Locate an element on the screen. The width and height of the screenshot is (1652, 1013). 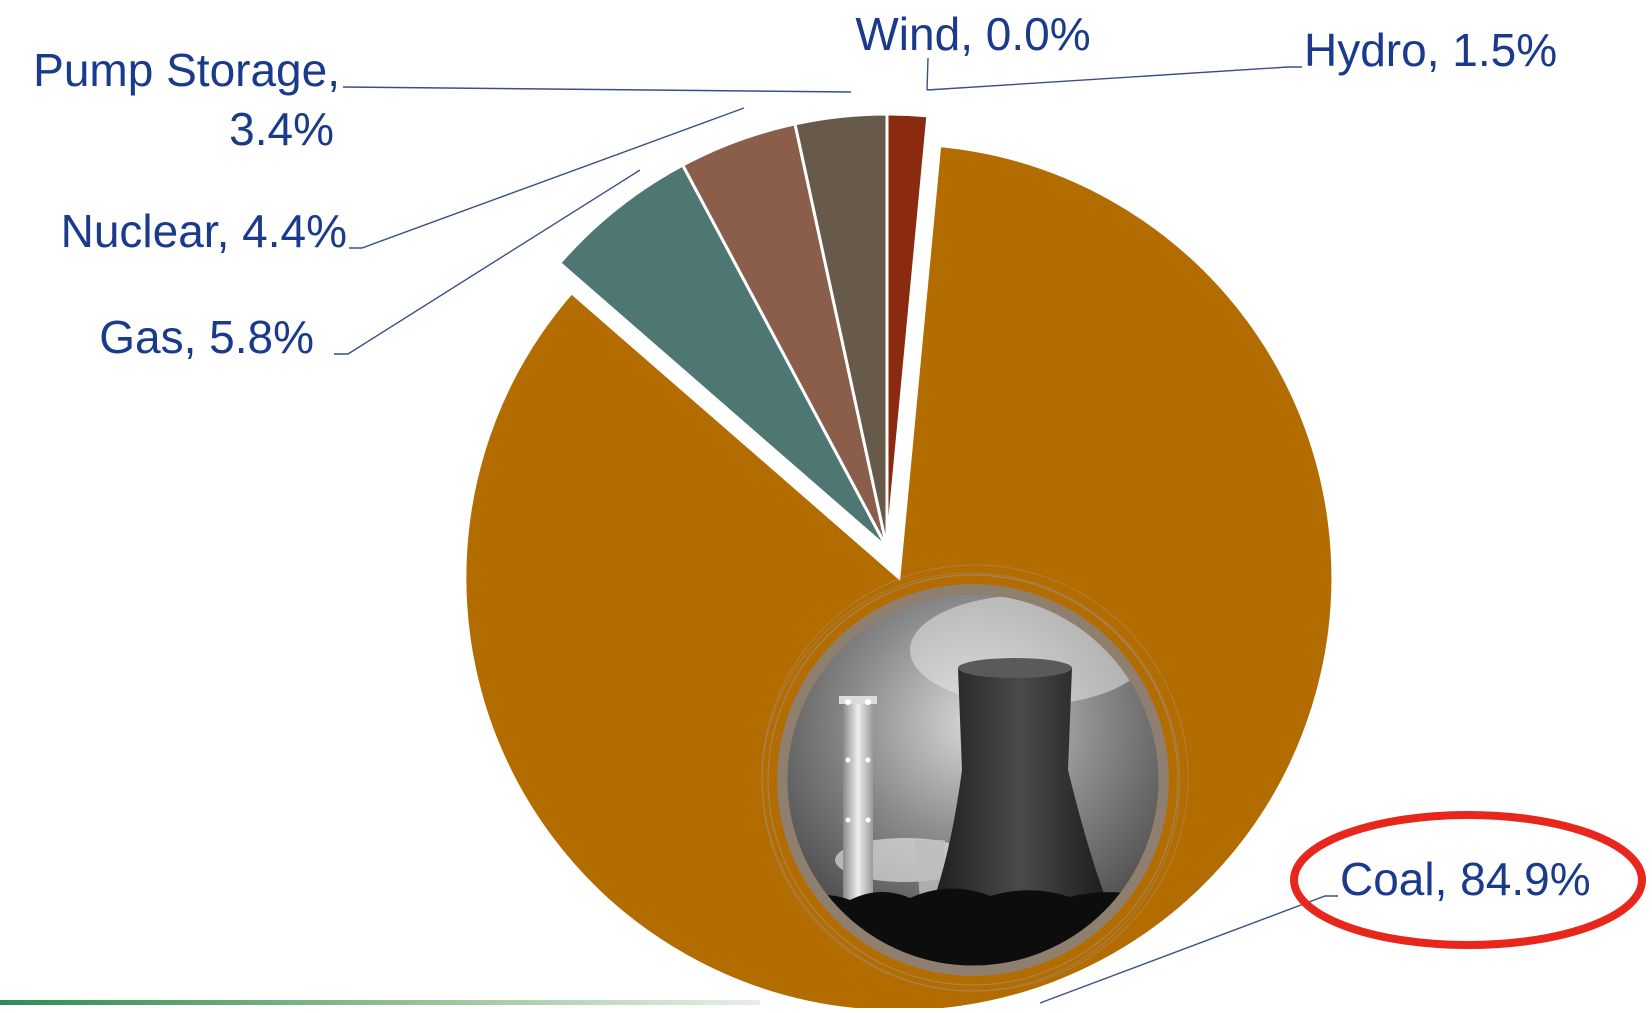
label-coal: Coal, 84.9% is located at coordinates (1465, 879).